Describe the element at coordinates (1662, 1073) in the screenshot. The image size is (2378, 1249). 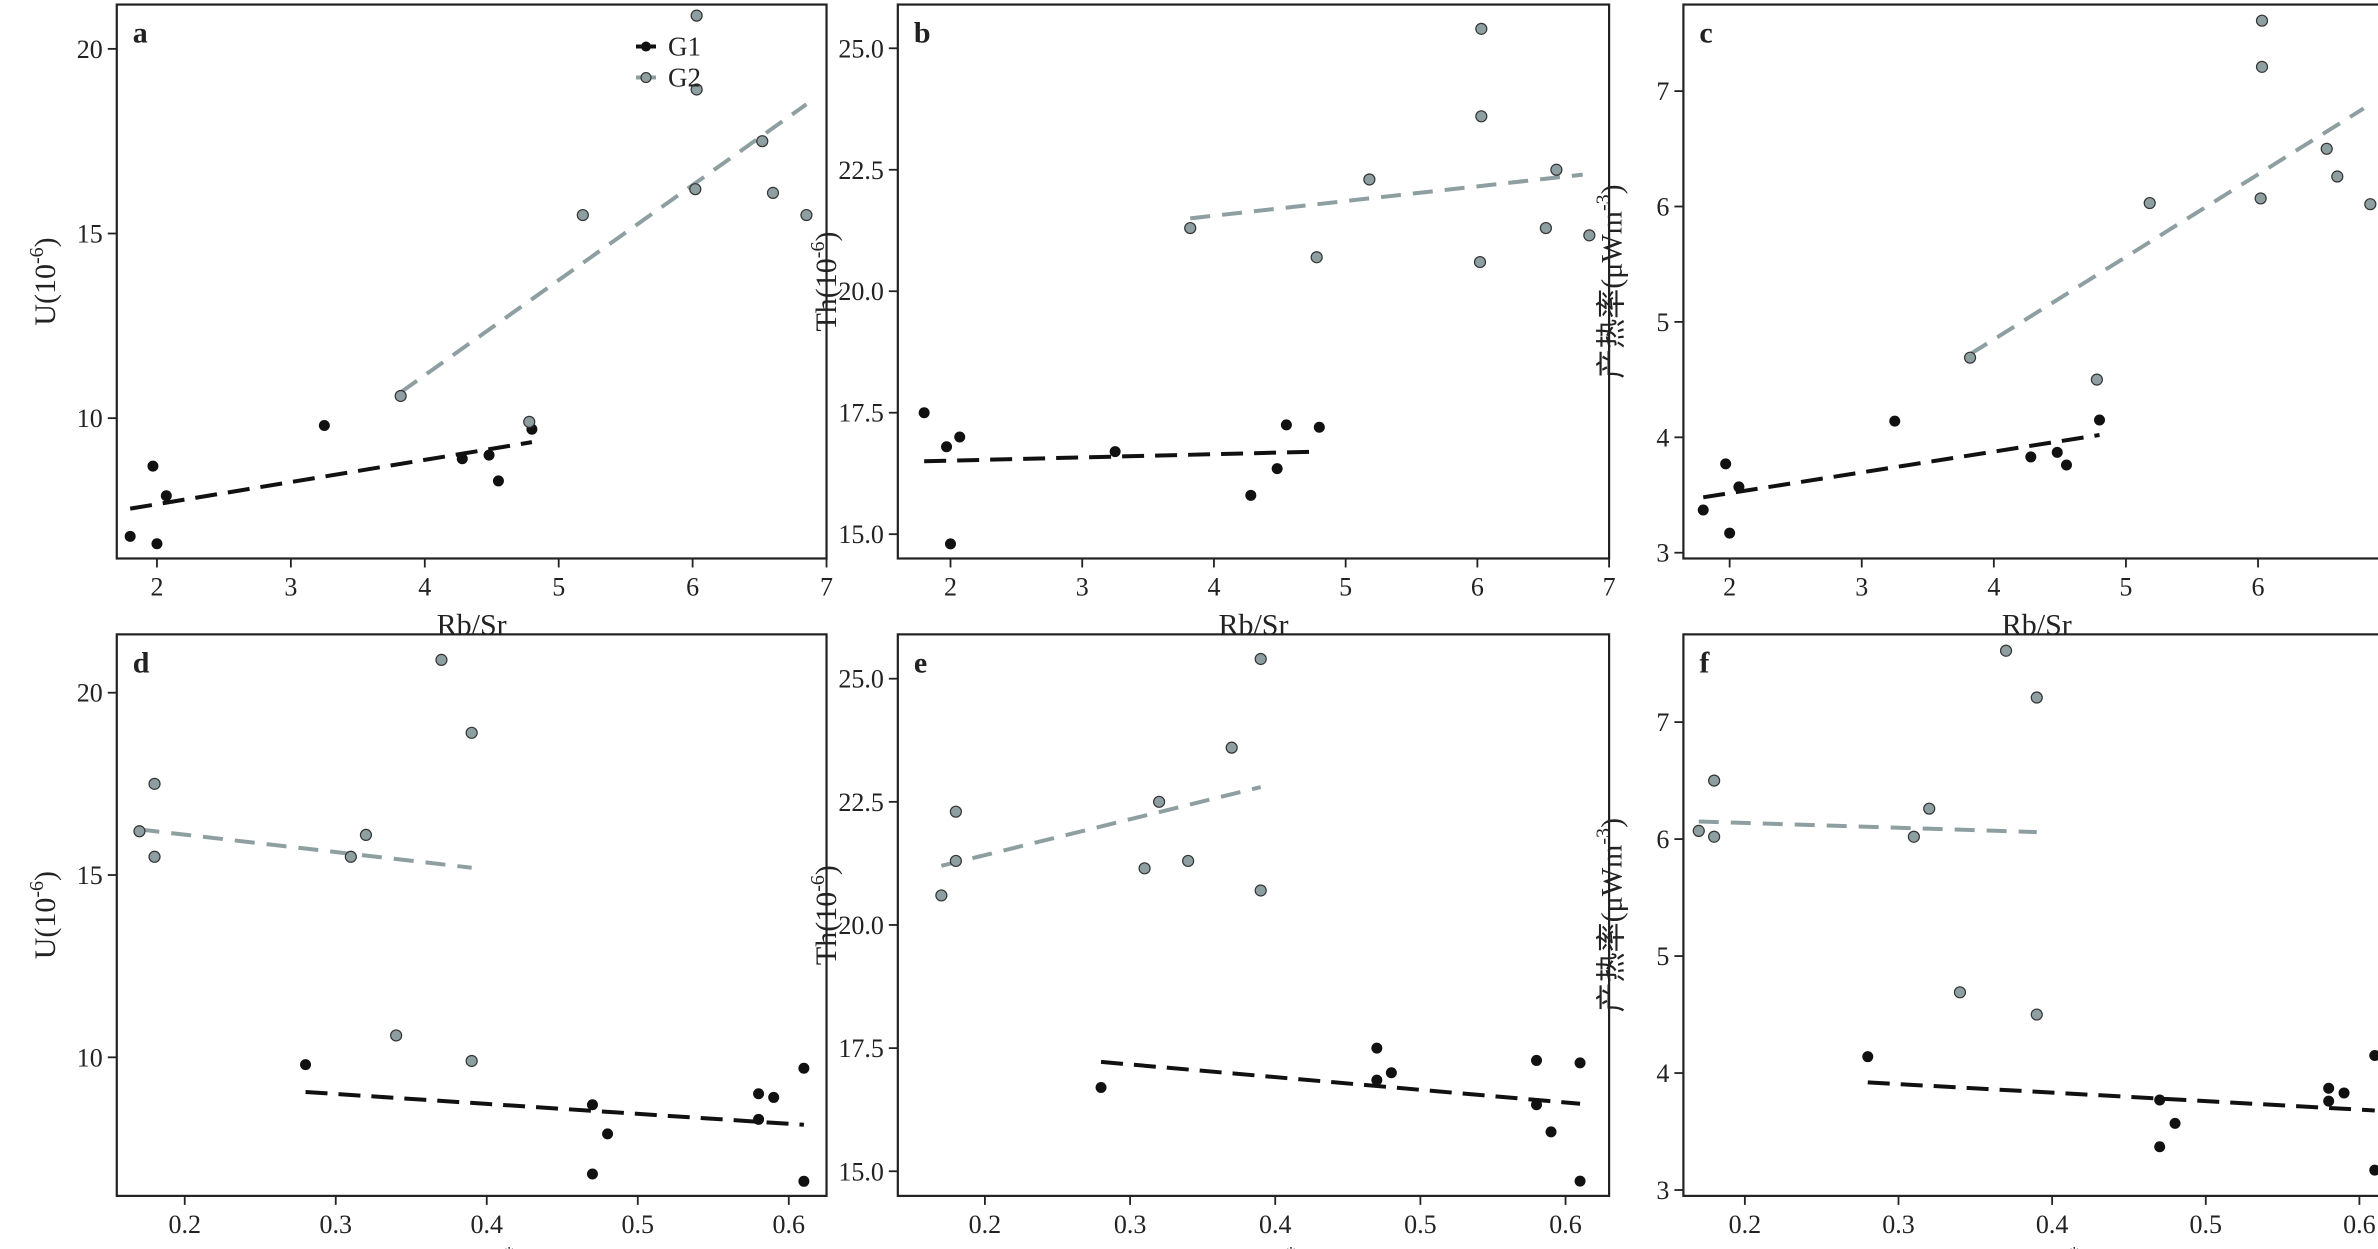
I see `y-tick-label: 4` at that location.